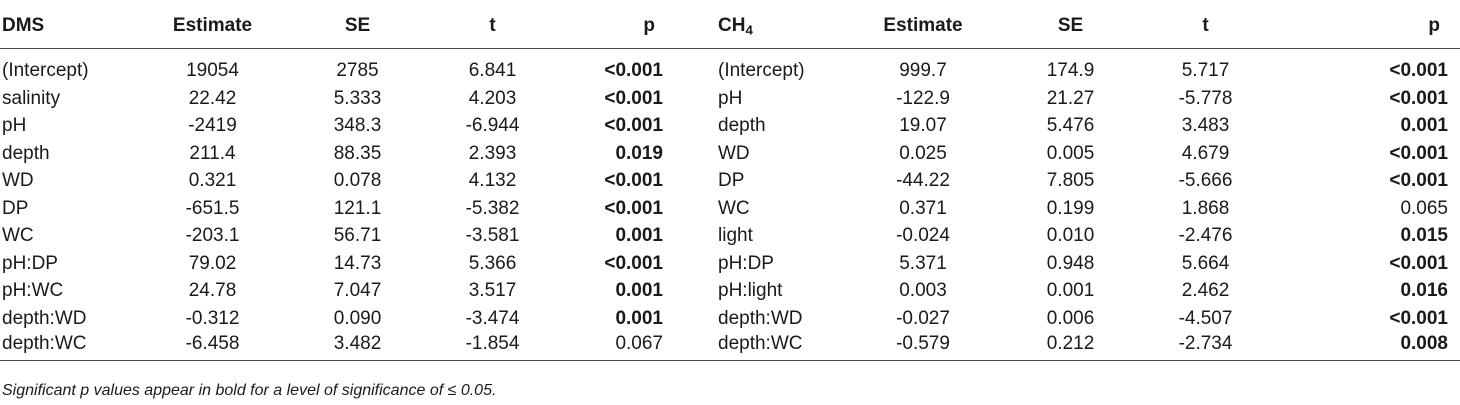 The width and height of the screenshot is (1460, 405). I want to click on dms-estimate-cell: 79.02, so click(212, 263).